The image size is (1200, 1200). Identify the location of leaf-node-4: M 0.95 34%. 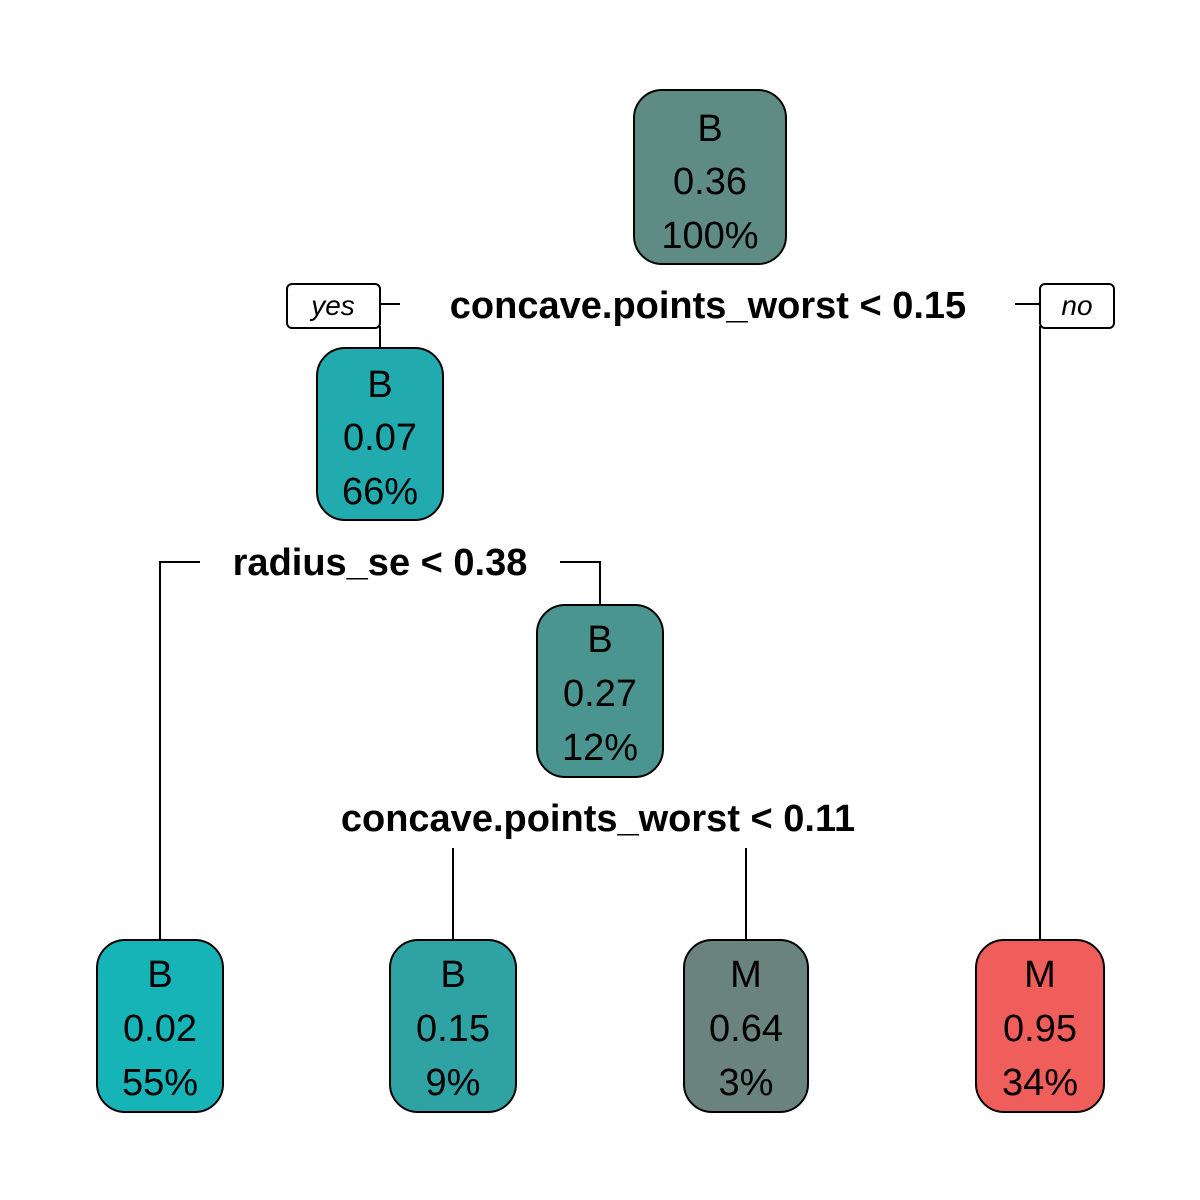
(1040, 1026).